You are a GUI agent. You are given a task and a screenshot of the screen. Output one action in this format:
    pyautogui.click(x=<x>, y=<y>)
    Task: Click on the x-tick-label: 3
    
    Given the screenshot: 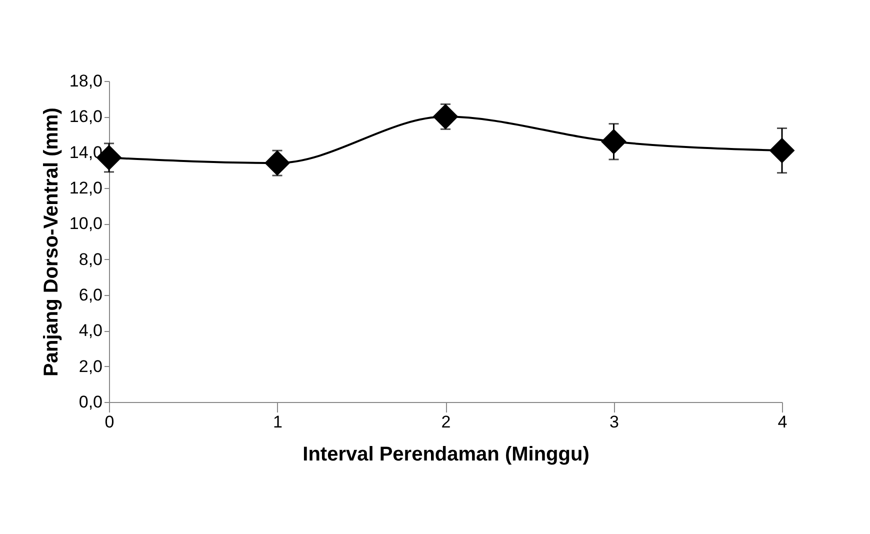 What is the action you would take?
    pyautogui.click(x=614, y=422)
    